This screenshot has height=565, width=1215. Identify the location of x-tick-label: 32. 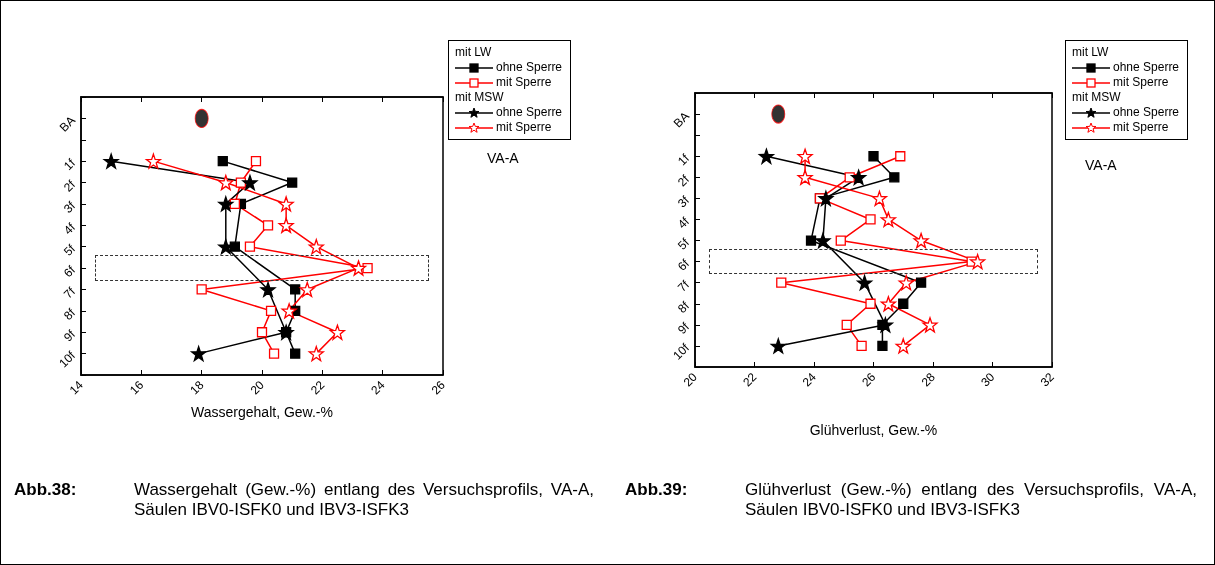
(1047, 379).